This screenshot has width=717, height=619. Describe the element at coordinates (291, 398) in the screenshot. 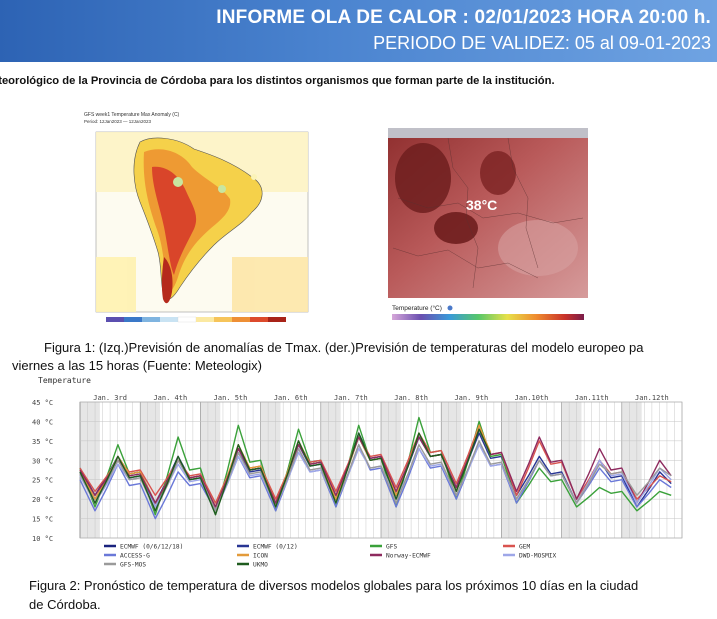

I see `day-label: Jan. 6th` at that location.